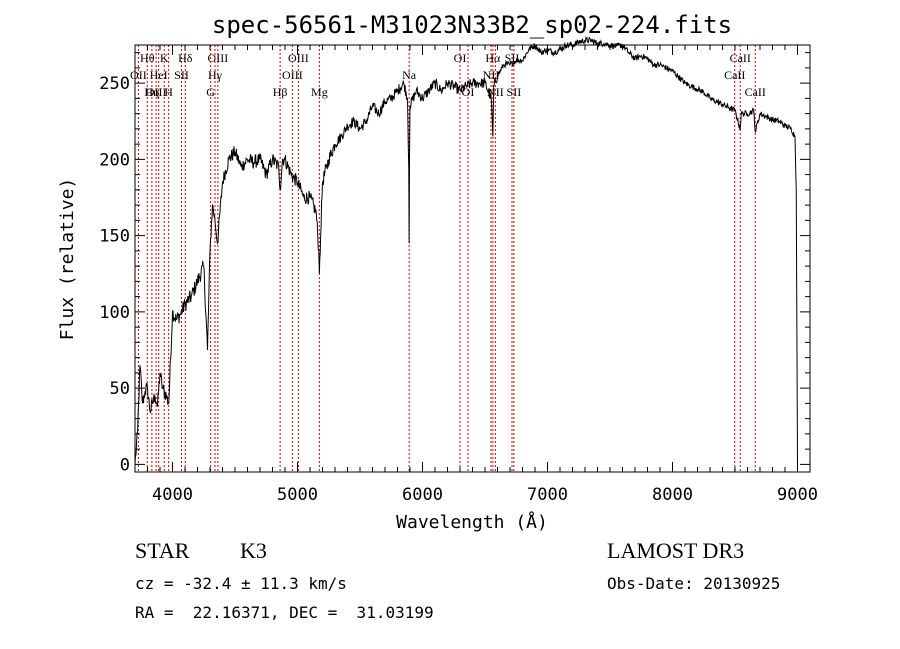 The image size is (900, 649). What do you see at coordinates (241, 583) in the screenshot?
I see `redshift-value: cz = -32.4 ± 11.3 km/s` at bounding box center [241, 583].